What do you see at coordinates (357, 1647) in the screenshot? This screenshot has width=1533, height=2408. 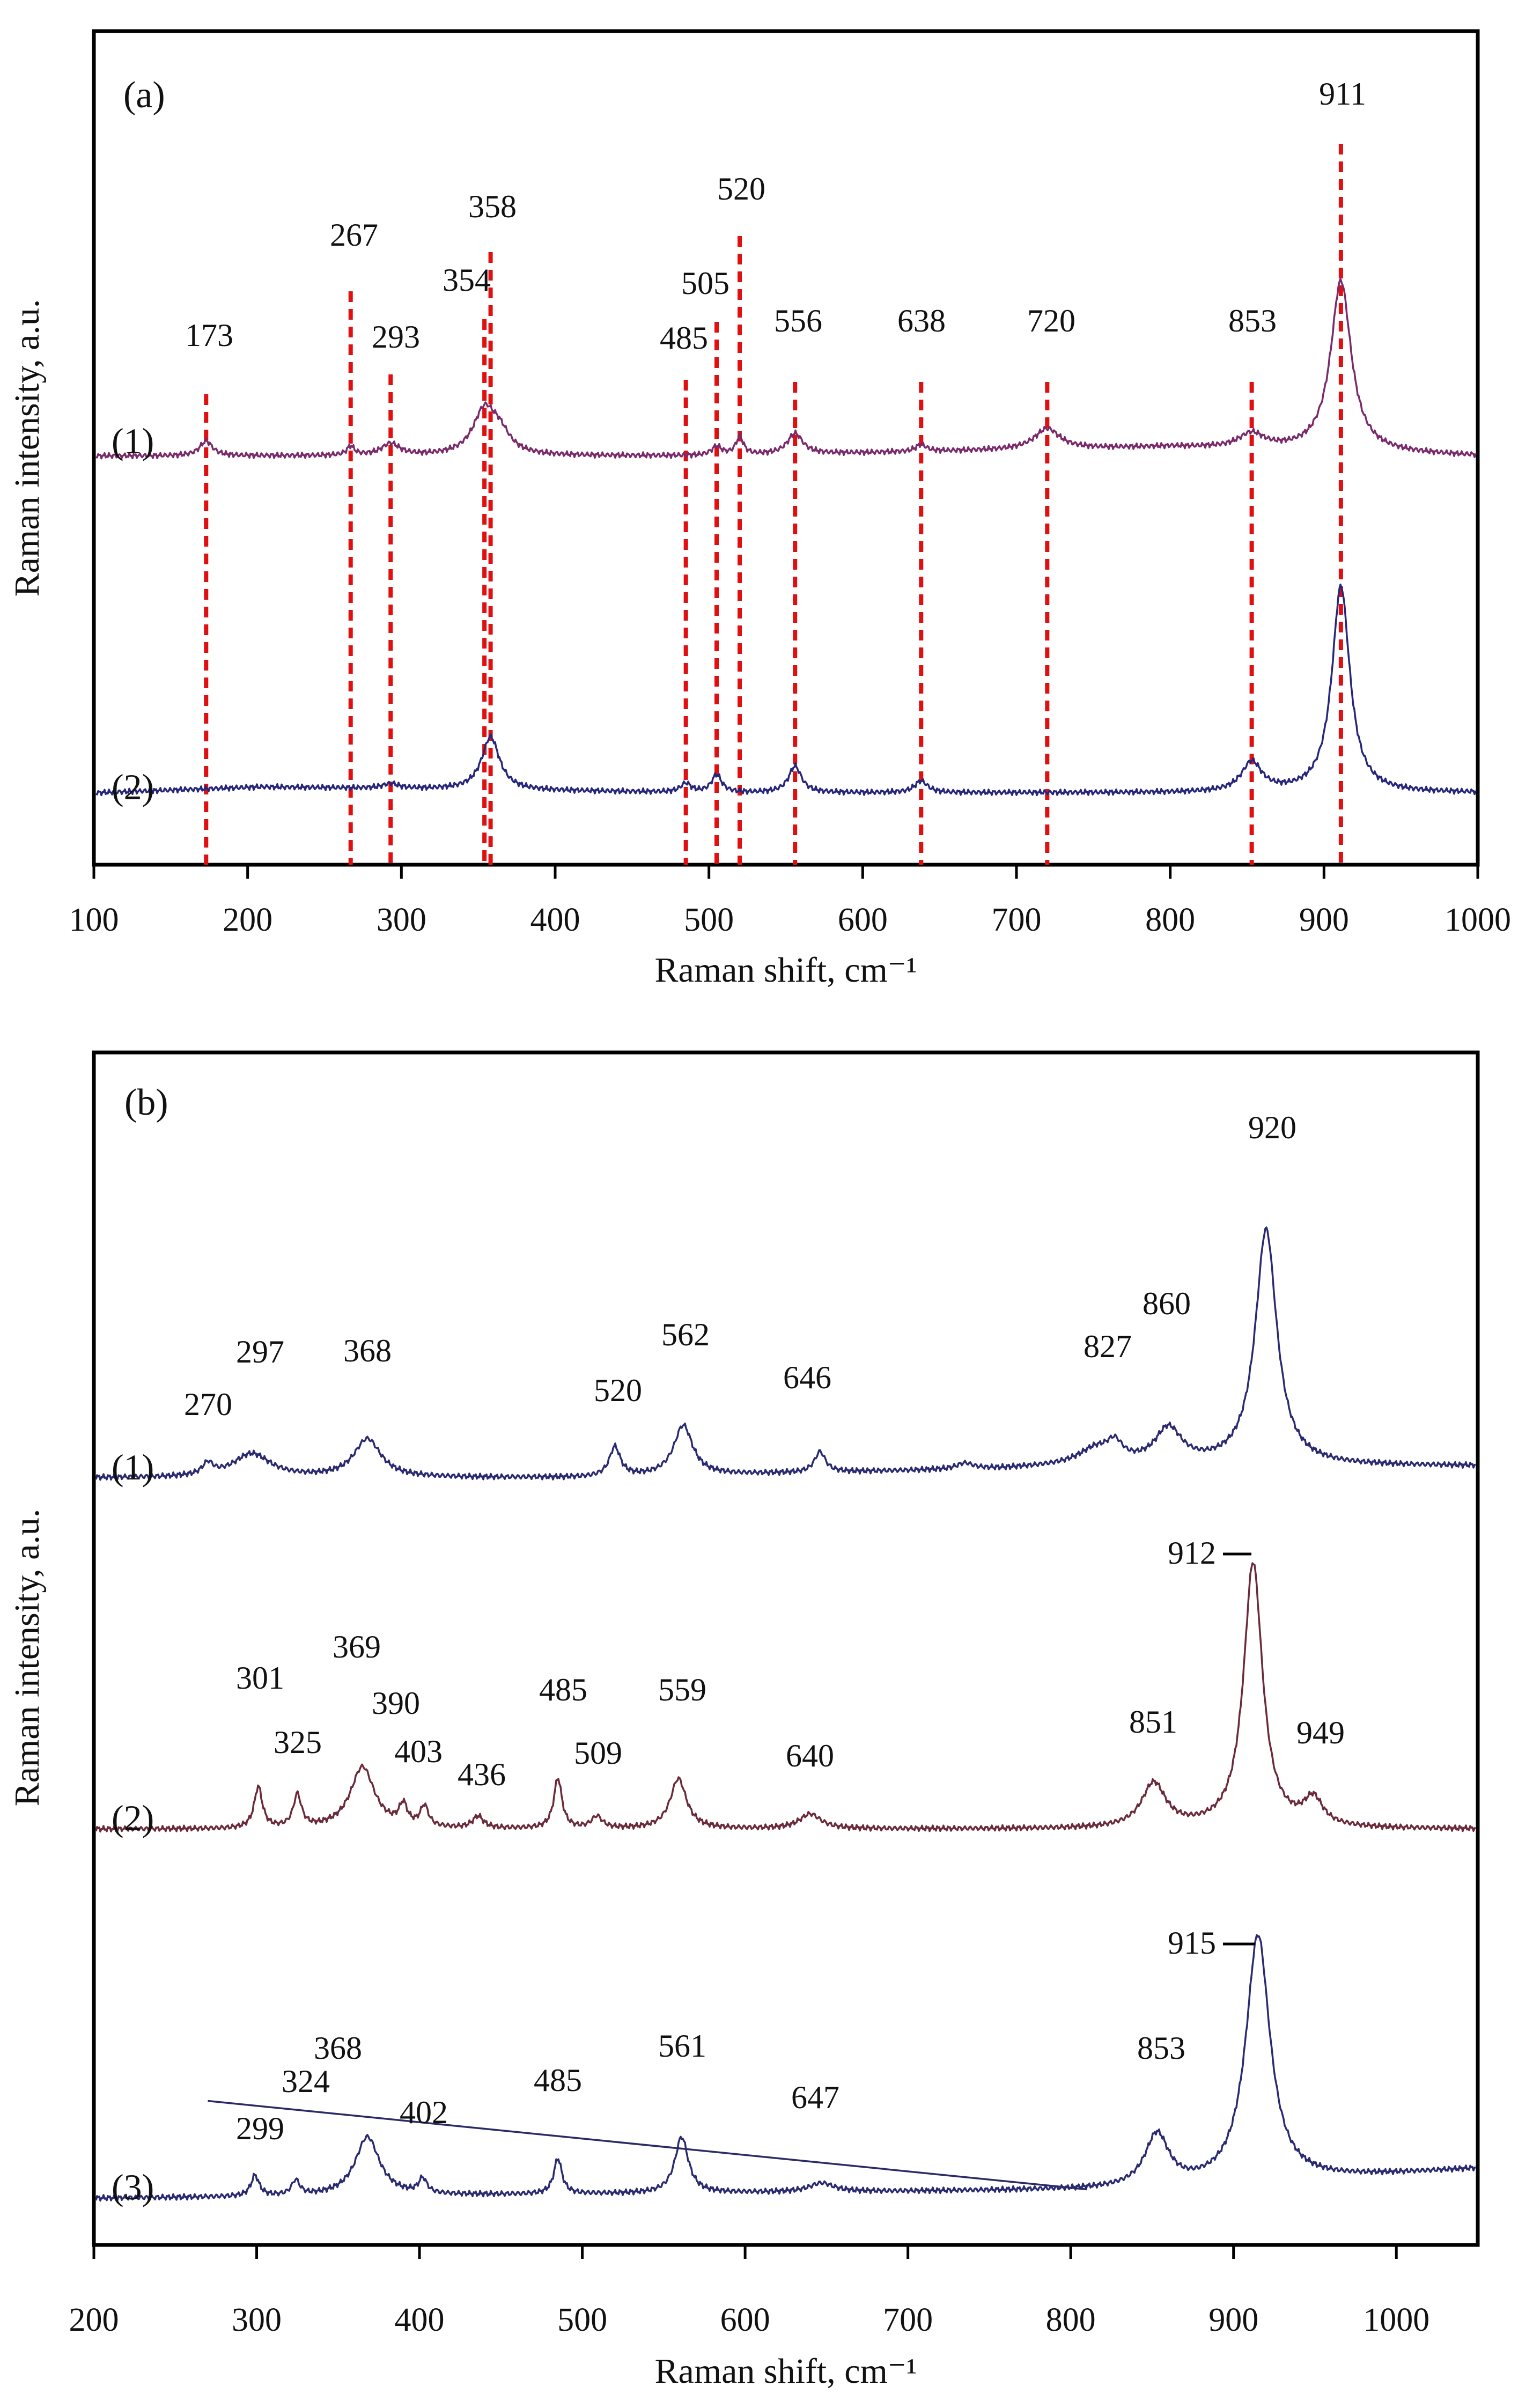 I see `peak-label: 369` at bounding box center [357, 1647].